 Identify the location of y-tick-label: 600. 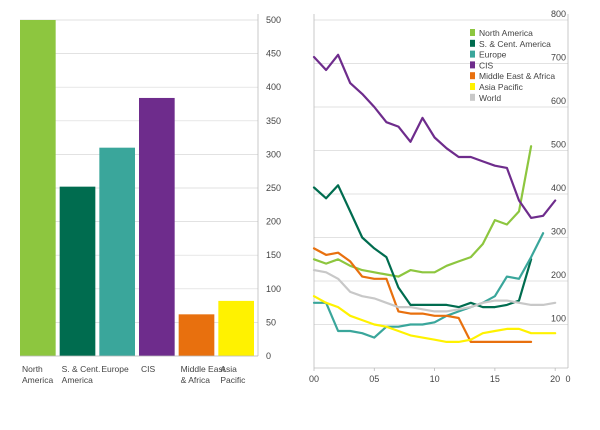
(558, 101).